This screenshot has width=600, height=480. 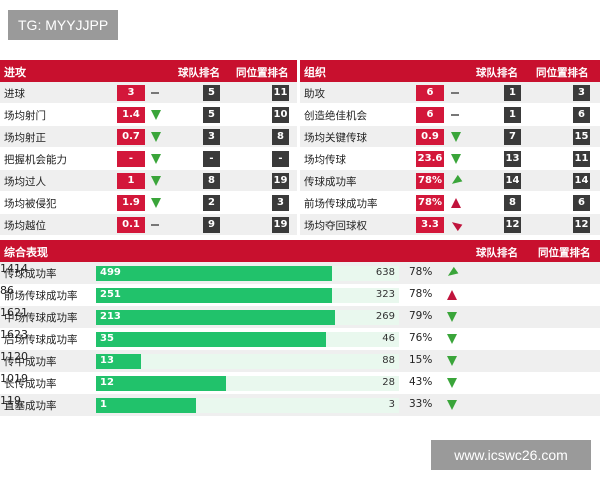 I want to click on organize-col-team-rank: 球队排名, so click(x=497, y=73).